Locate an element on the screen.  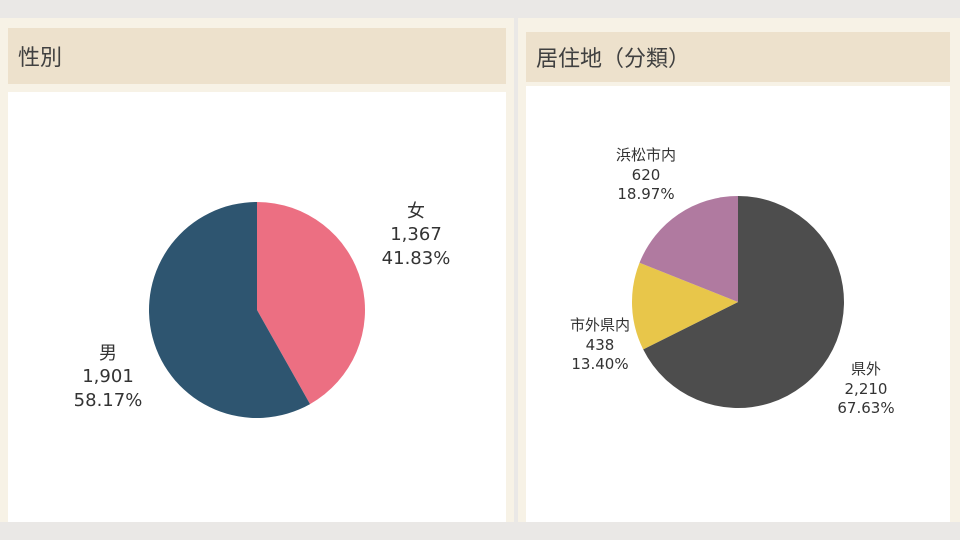
residence-pie-chart is located at coordinates (738, 302).